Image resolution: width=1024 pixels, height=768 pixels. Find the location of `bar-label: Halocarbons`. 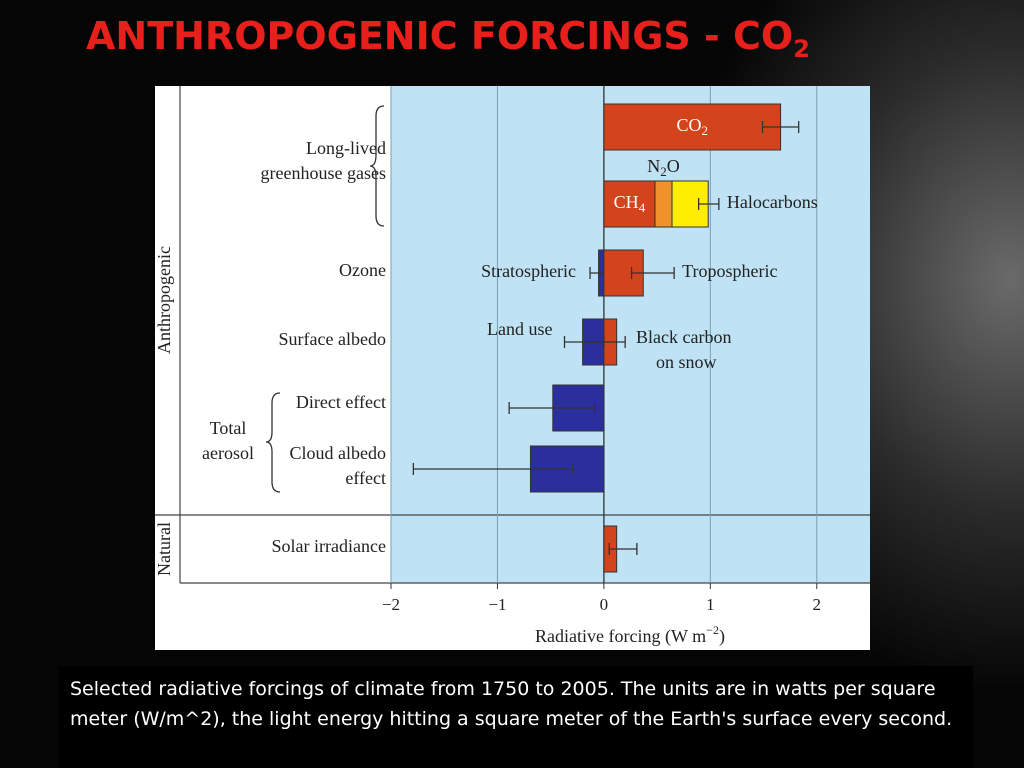

bar-label: Halocarbons is located at coordinates (772, 202).